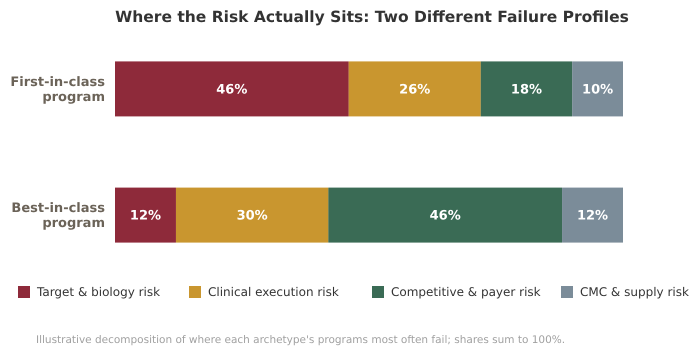 The image size is (700, 356). Describe the element at coordinates (273, 292) in the screenshot. I see `legend-label: Clinical execution risk` at that location.